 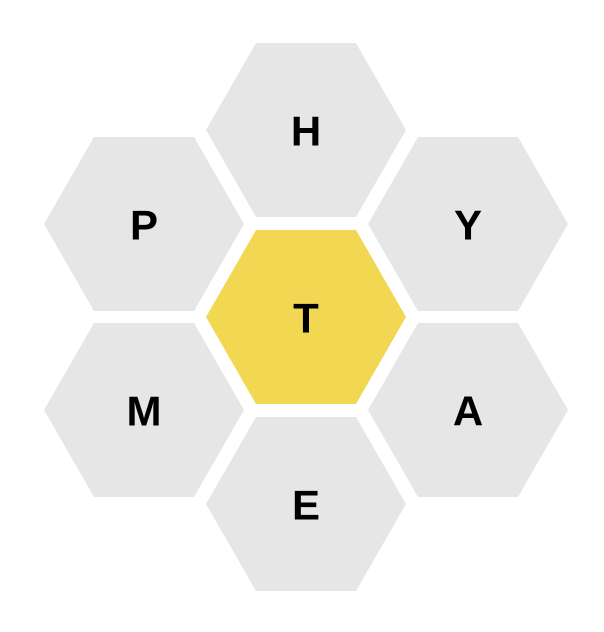 I want to click on hive-cell-upper-left: P, so click(x=144, y=224).